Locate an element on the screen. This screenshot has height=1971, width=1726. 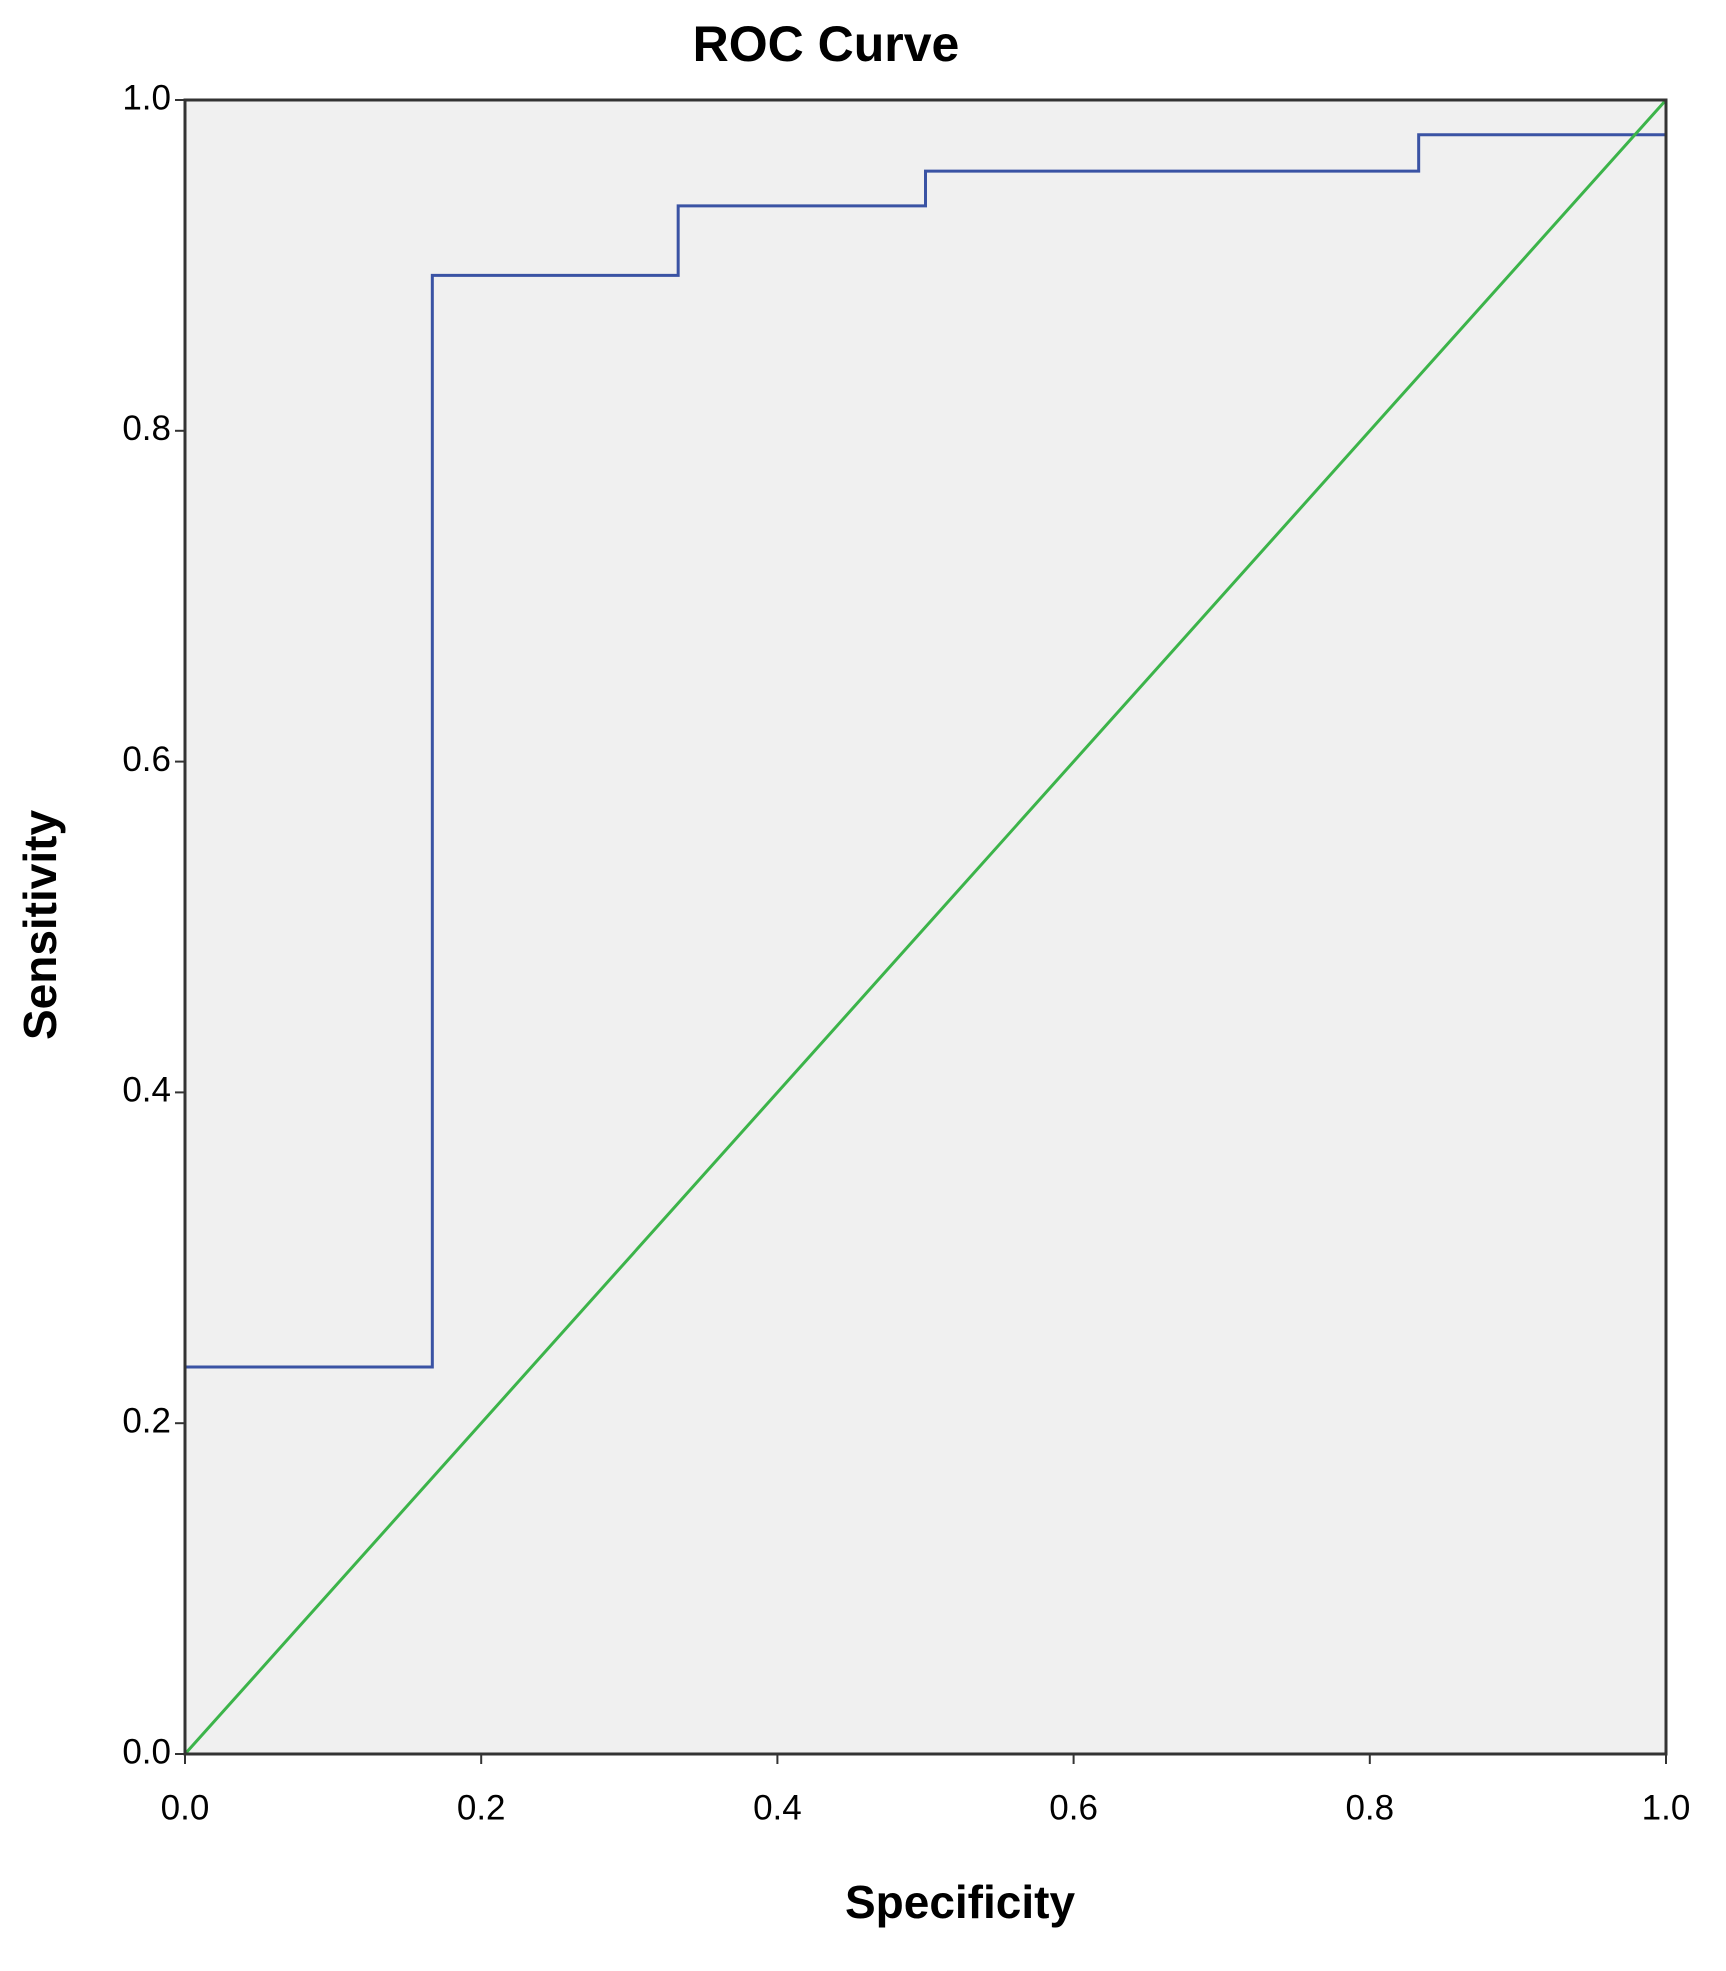
x-tick-label: 0.0 is located at coordinates (185, 1807).